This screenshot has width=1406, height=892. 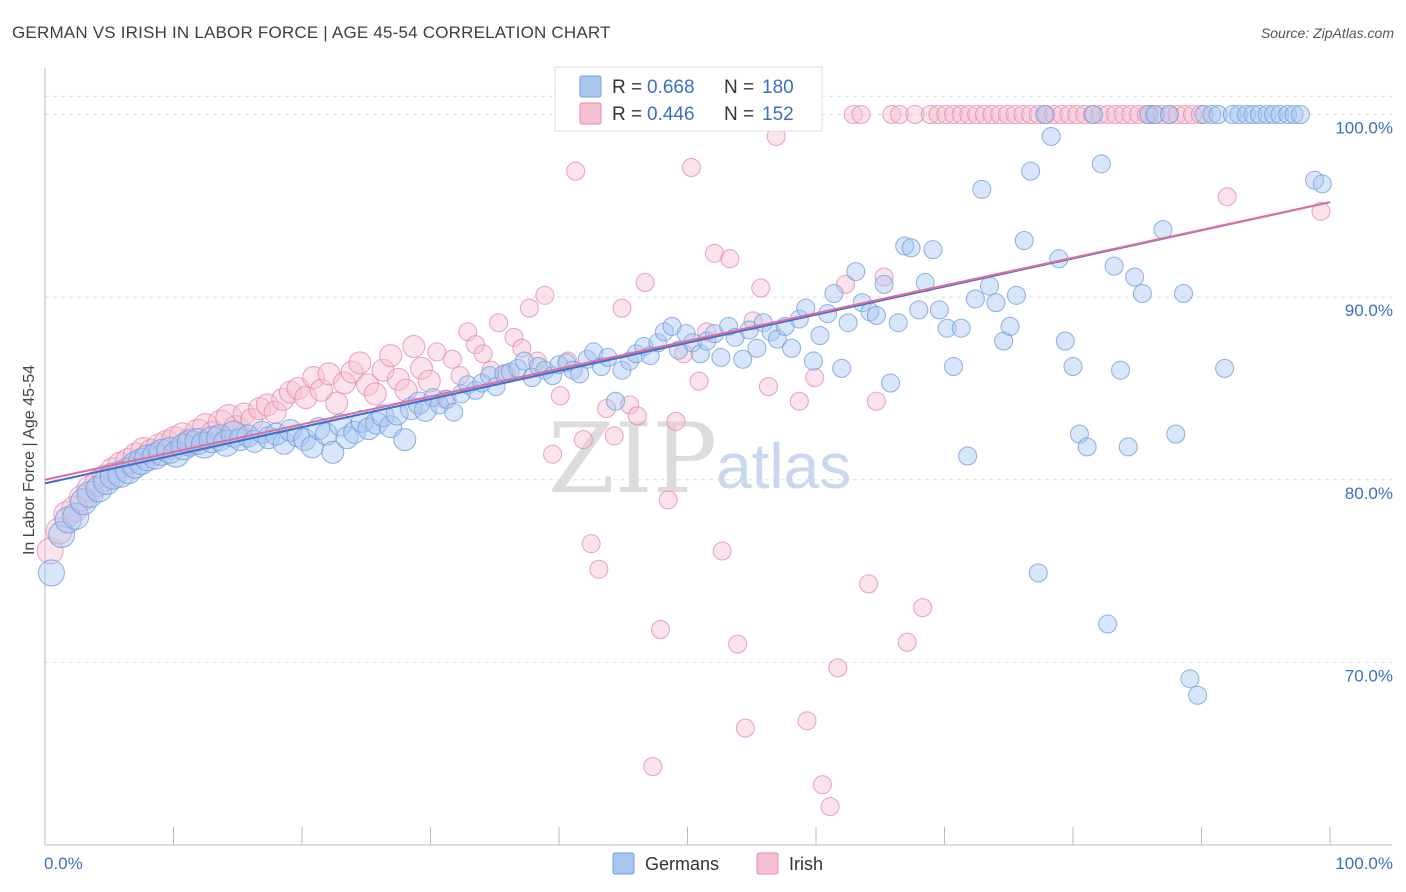 What do you see at coordinates (671, 87) in the screenshot?
I see `legend-r-germans: 0.668` at bounding box center [671, 87].